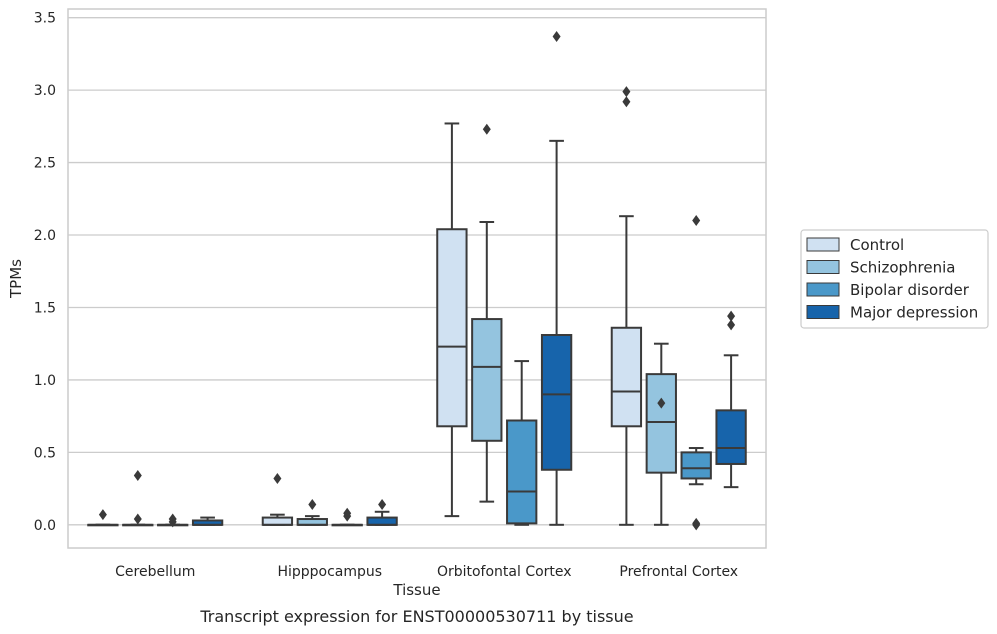  What do you see at coordinates (416, 590) in the screenshot?
I see `x-axis-label: Tissue` at bounding box center [416, 590].